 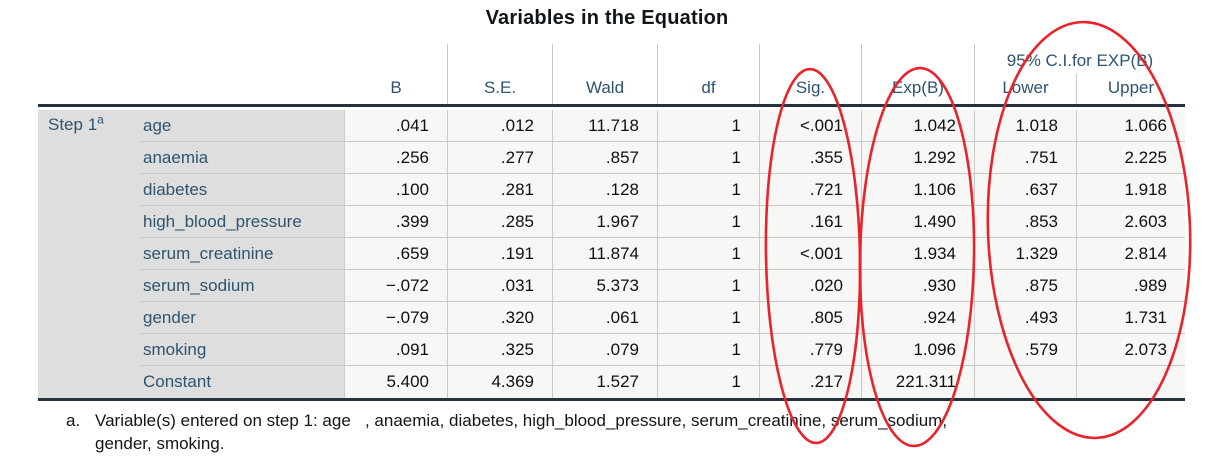 I want to click on column-header-df: df, so click(x=709, y=74).